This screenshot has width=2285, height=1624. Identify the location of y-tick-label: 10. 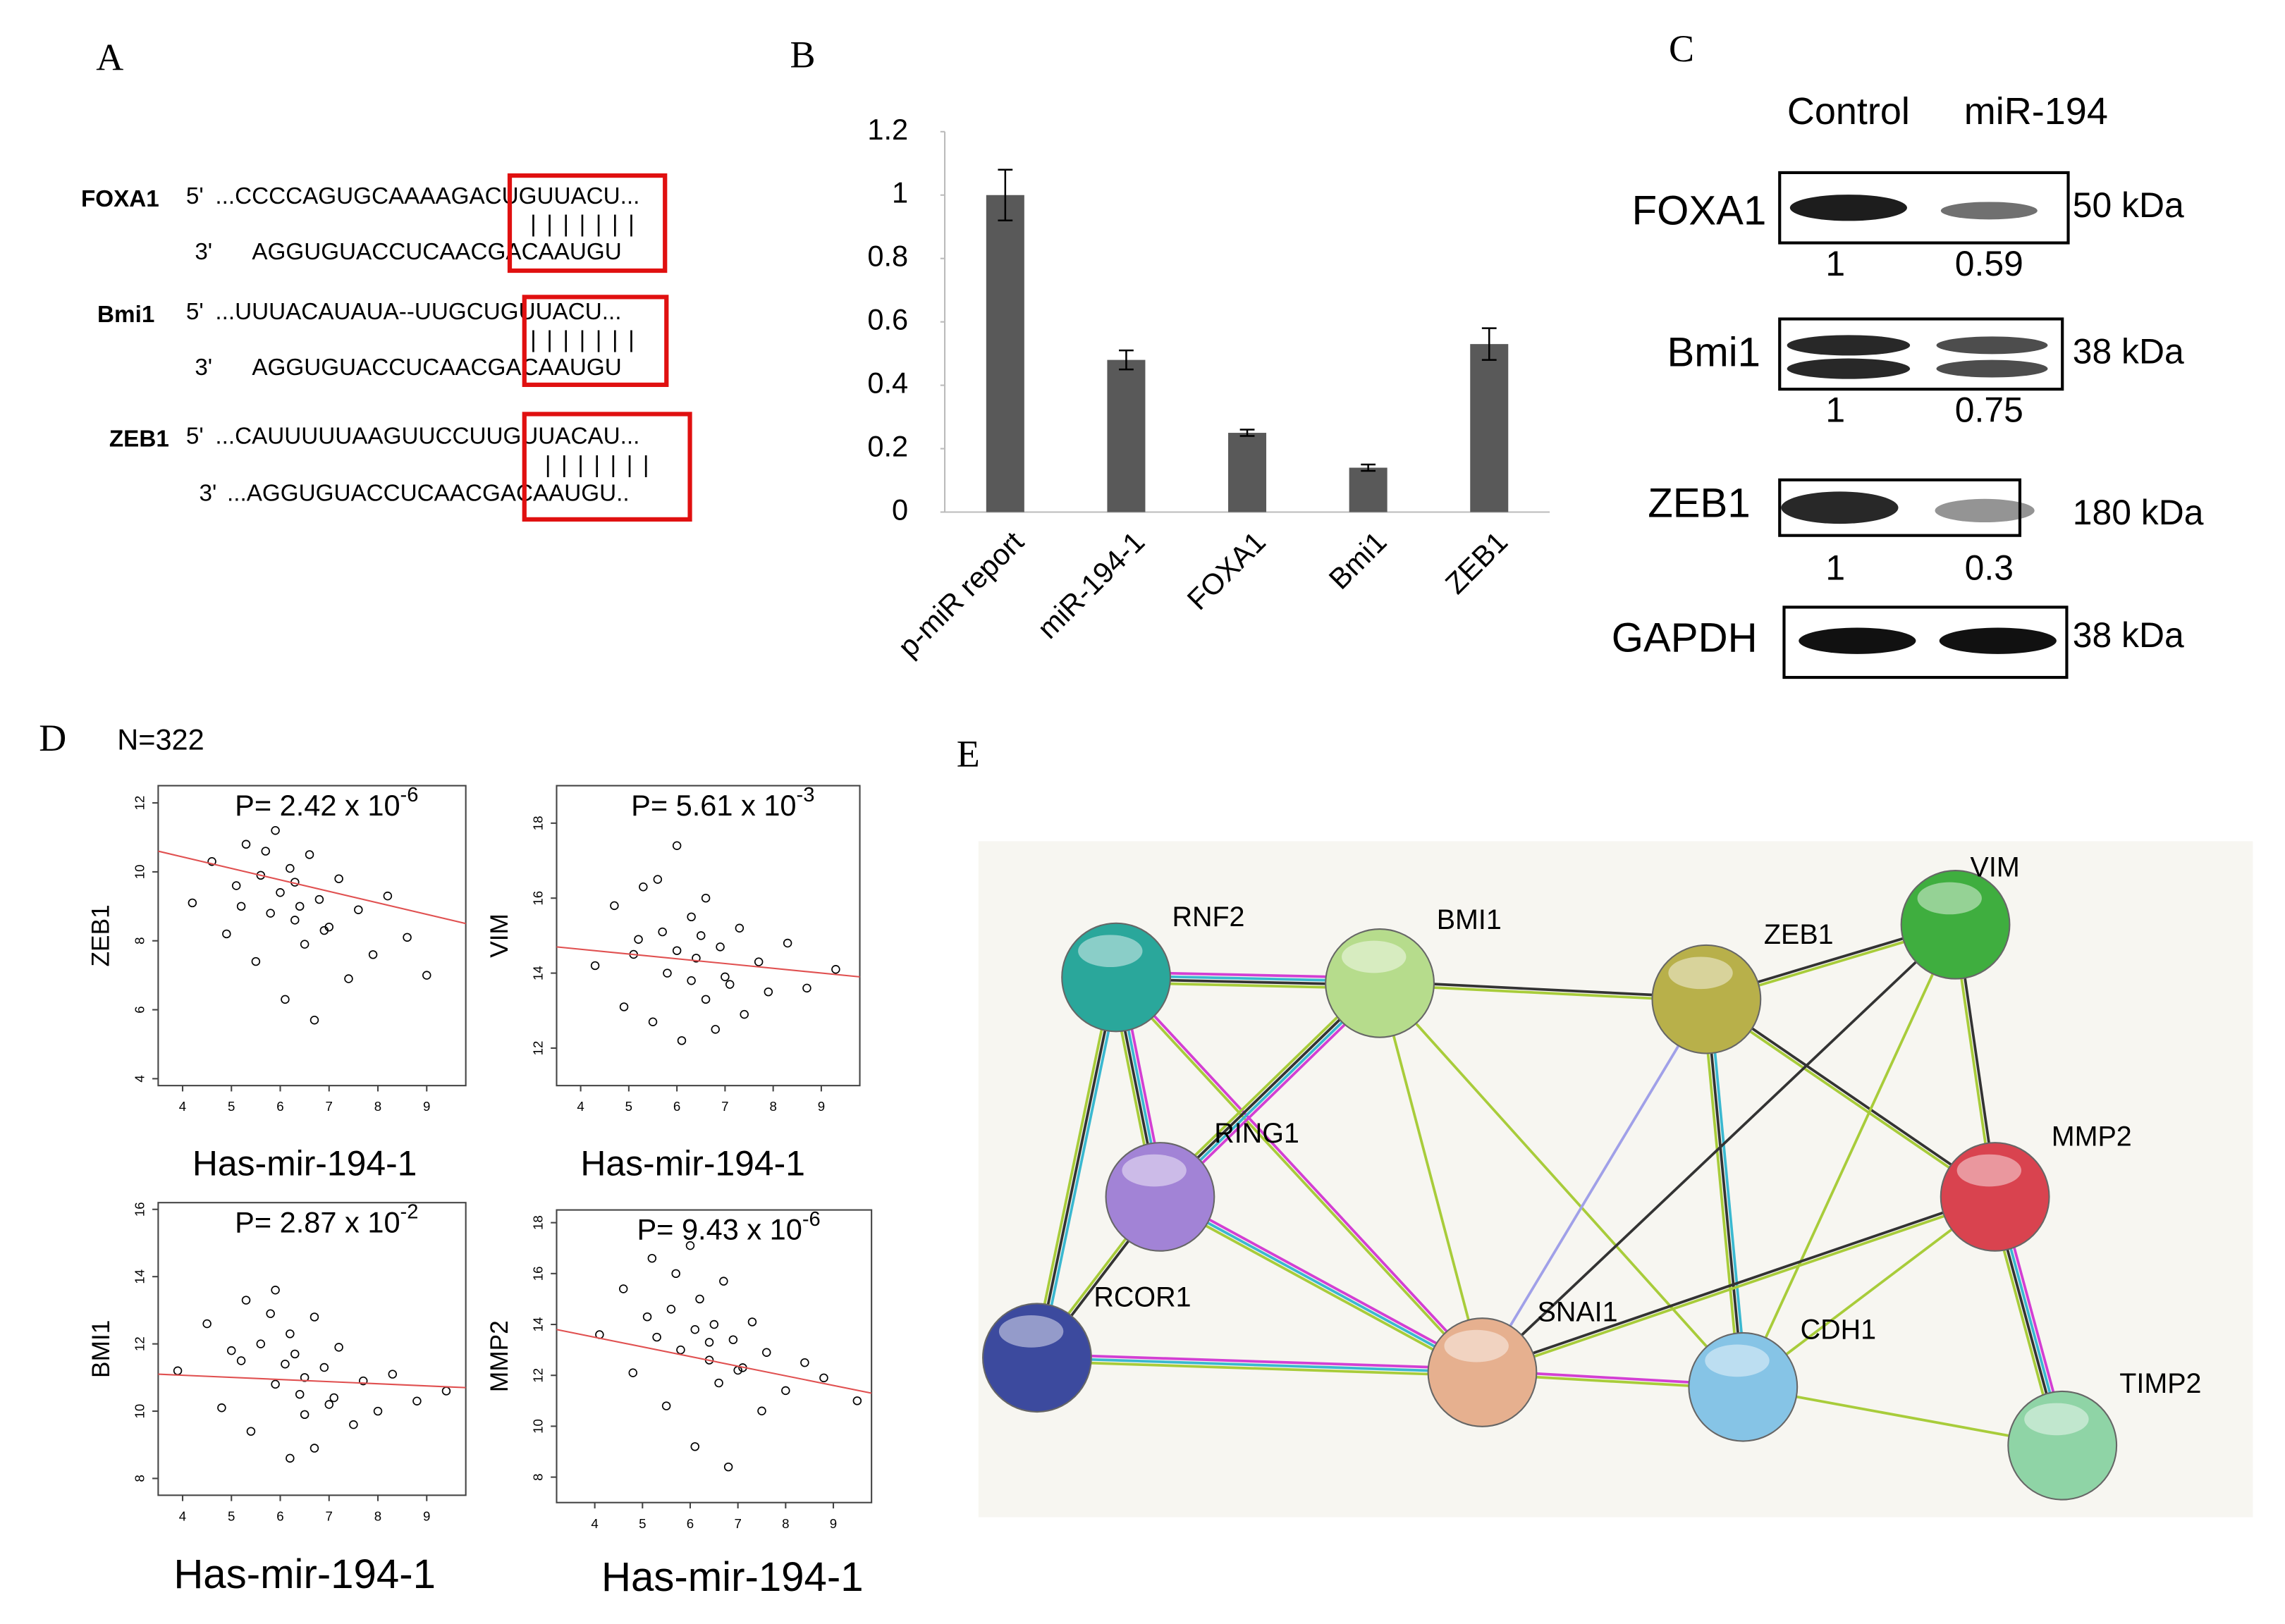
(537, 1427).